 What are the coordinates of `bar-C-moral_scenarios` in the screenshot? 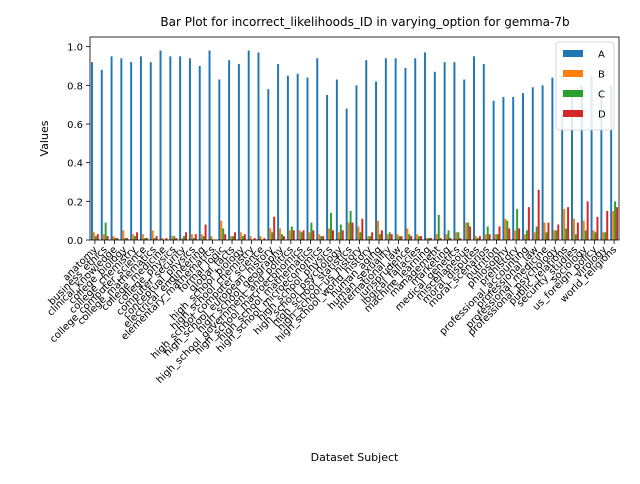 It's located at (487, 233).